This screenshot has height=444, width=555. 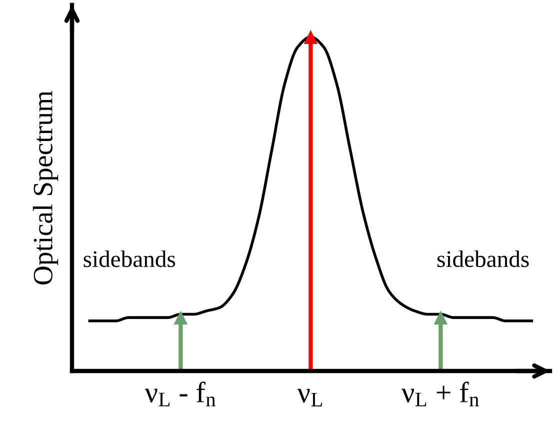 What do you see at coordinates (309, 397) in the screenshot?
I see `x-tick-label: ν$_{L}$` at bounding box center [309, 397].